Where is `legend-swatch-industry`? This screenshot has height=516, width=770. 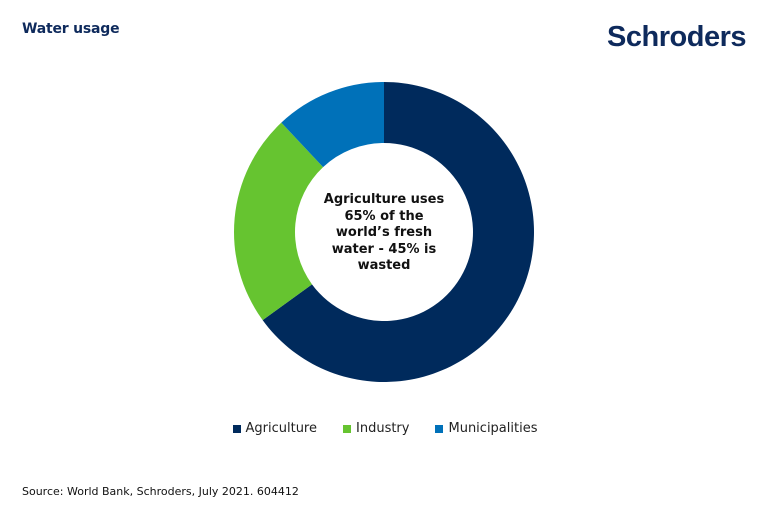
legend-swatch-industry is located at coordinates (347, 428).